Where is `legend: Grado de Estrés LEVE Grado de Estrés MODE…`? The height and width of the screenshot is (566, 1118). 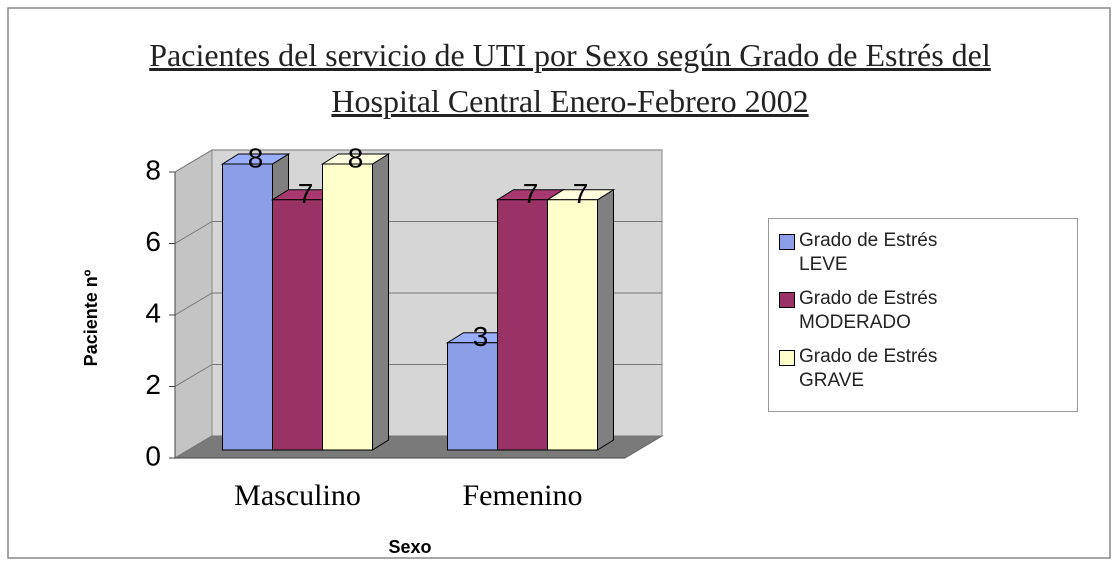 legend: Grado de Estrés LEVE Grado de Estrés MODE… is located at coordinates (923, 315).